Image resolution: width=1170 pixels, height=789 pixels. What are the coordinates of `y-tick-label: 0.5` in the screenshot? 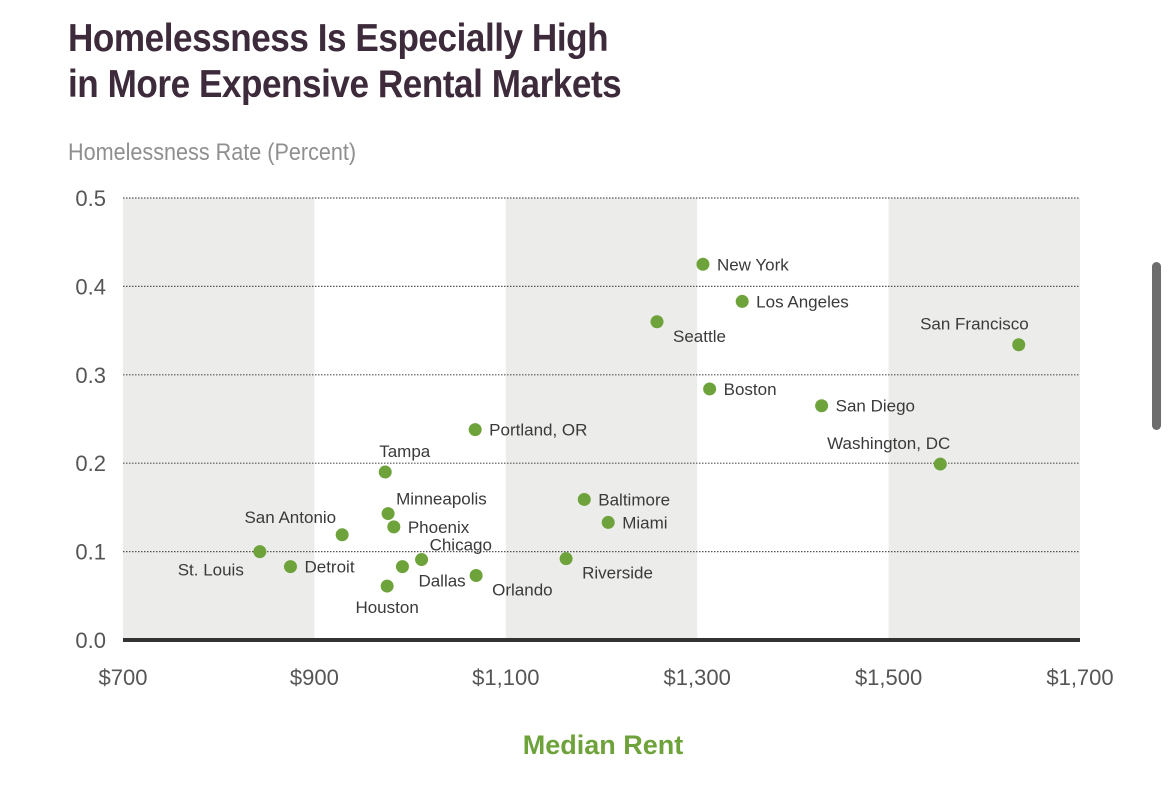 It's located at (90, 198).